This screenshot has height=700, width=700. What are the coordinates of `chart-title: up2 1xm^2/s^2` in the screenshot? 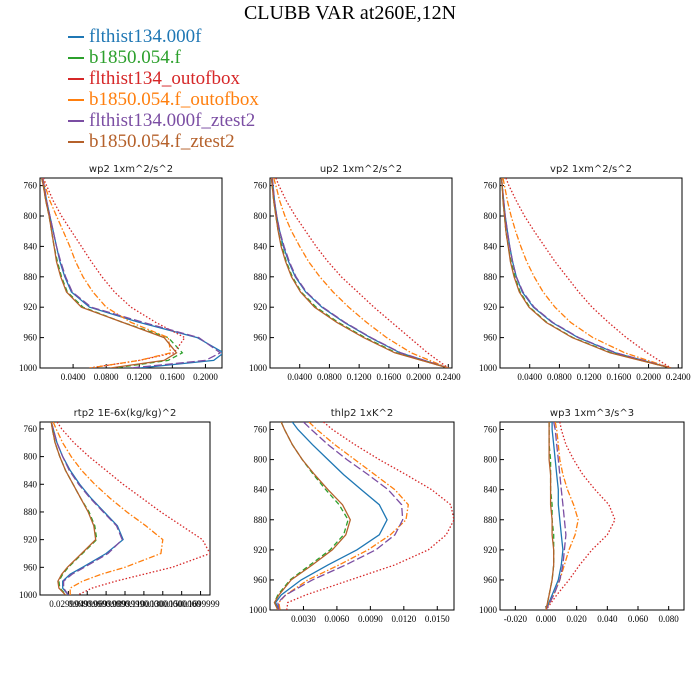 It's located at (361, 169).